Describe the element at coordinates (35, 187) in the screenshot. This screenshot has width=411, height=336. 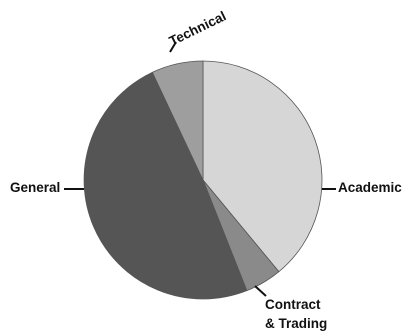
I see `slice-label-general: General` at that location.